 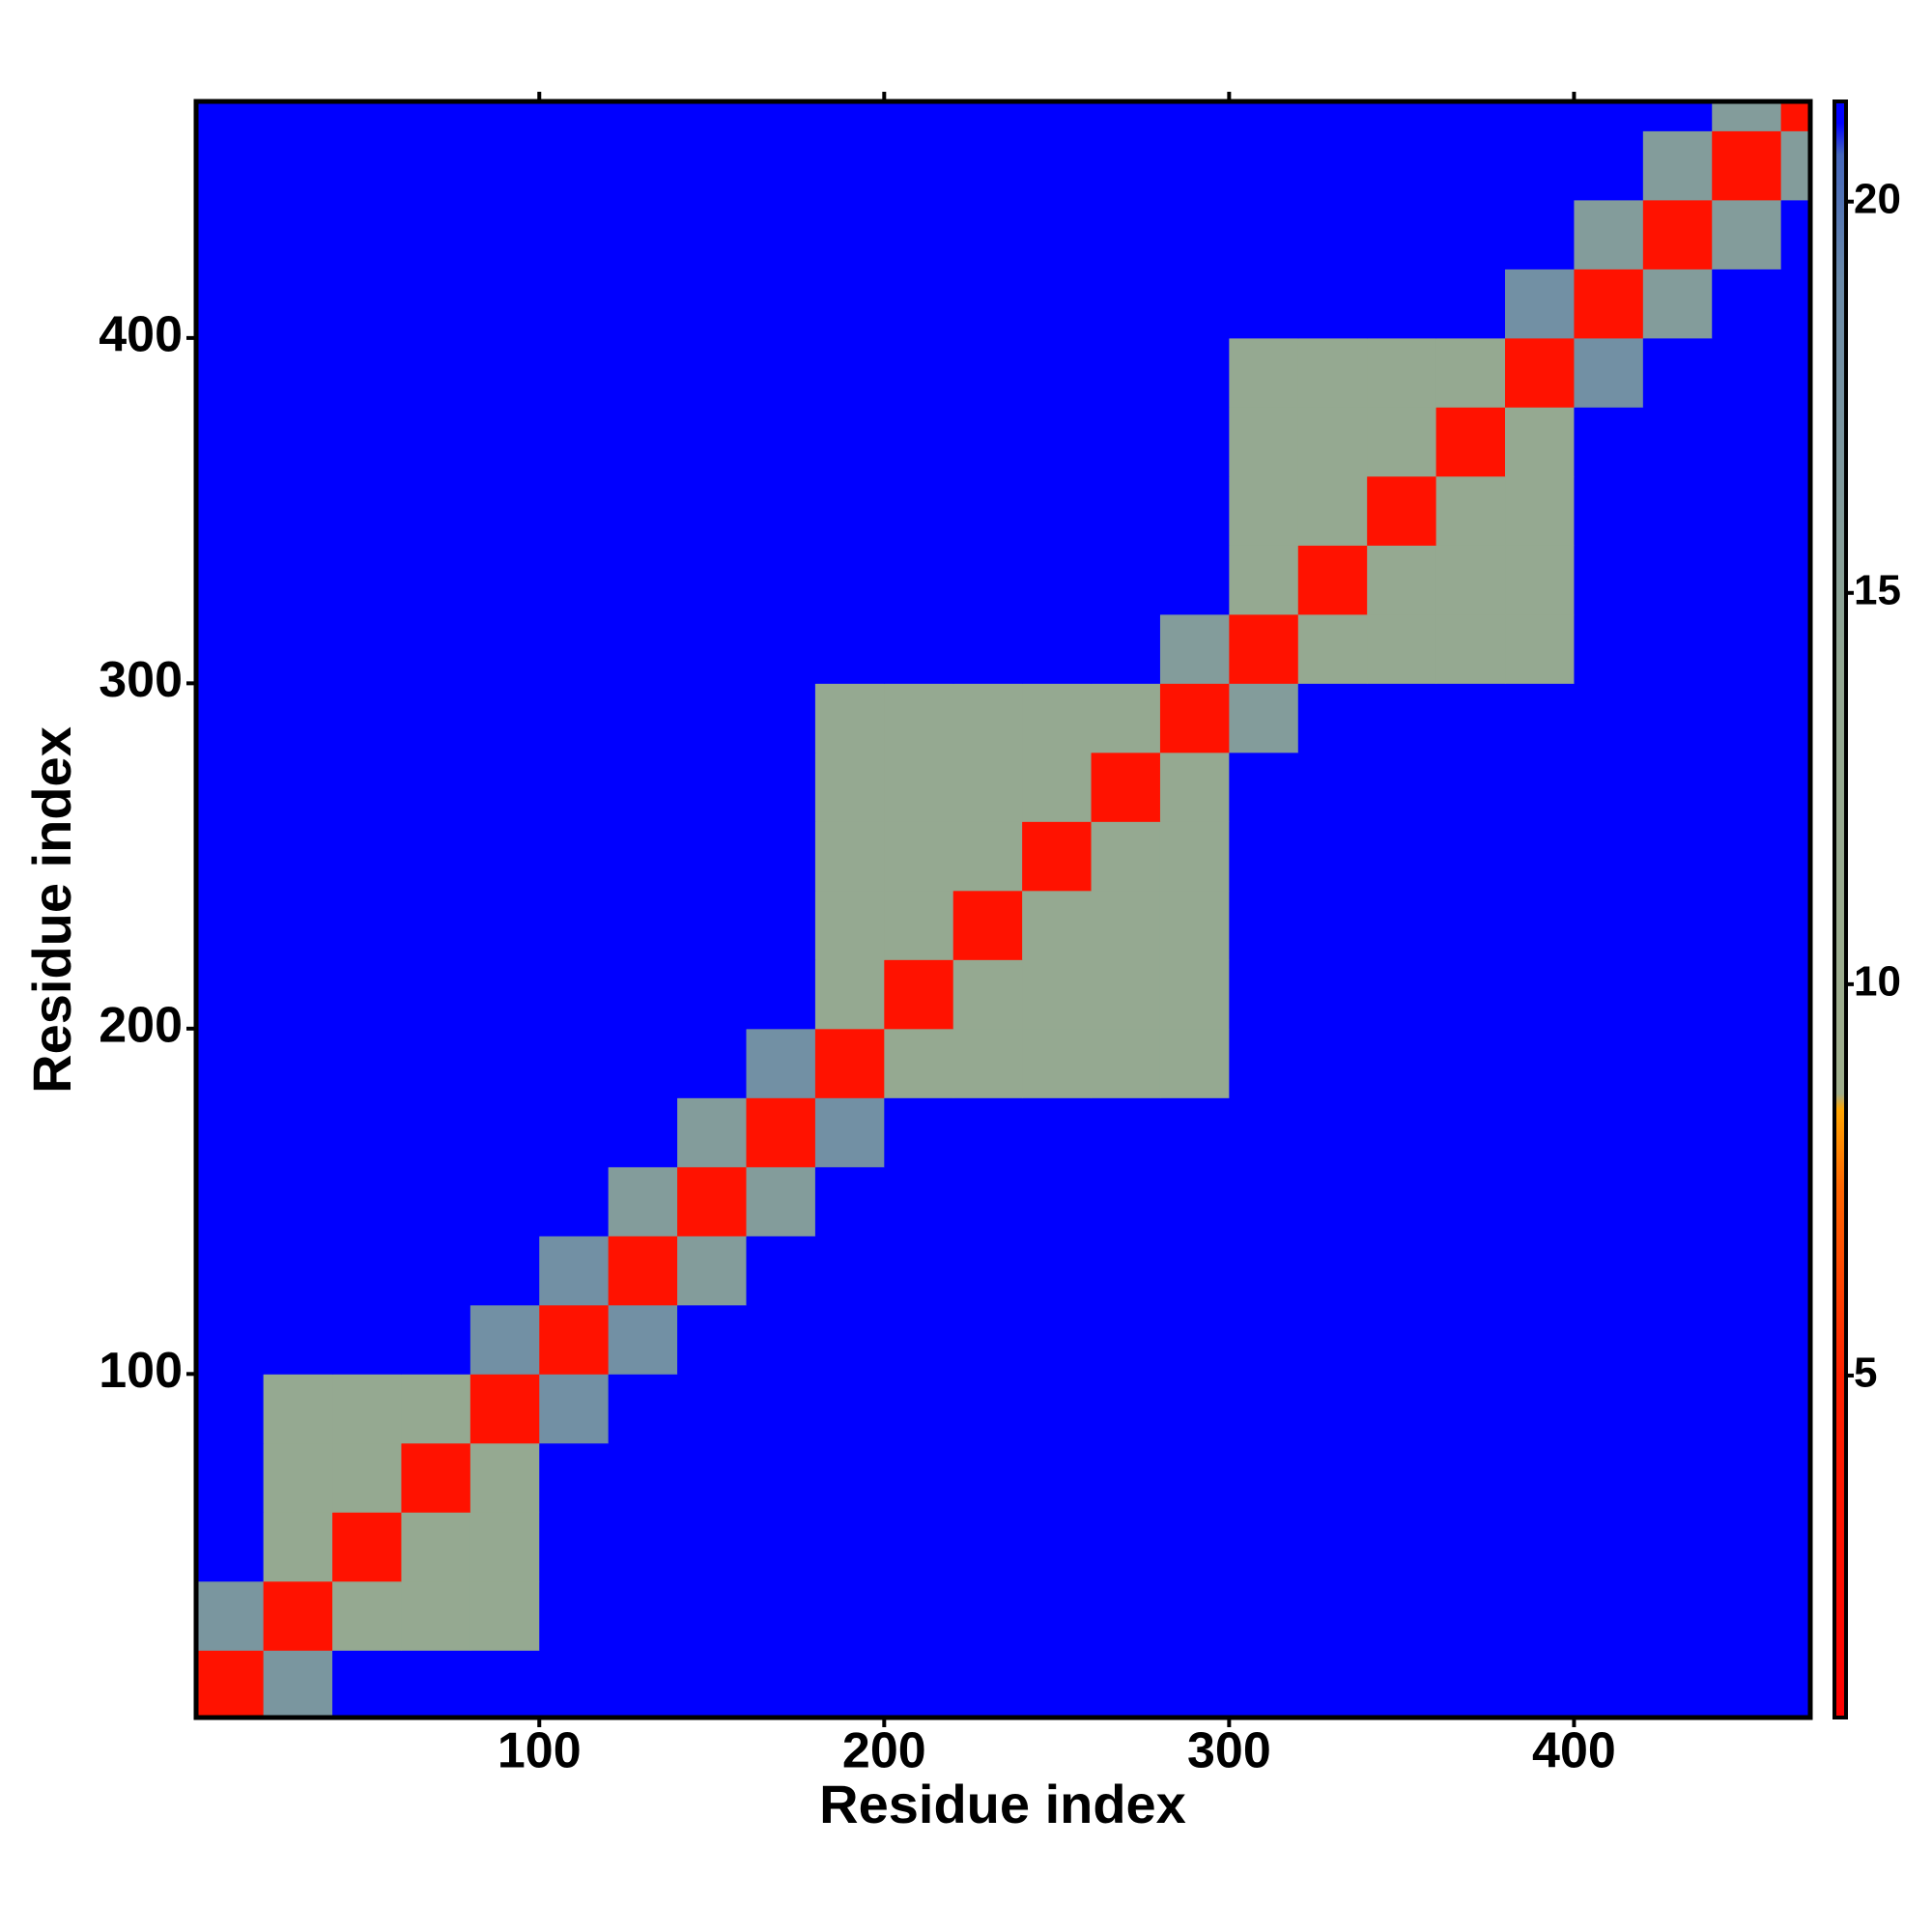 I want to click on colorbar, so click(x=1840, y=909).